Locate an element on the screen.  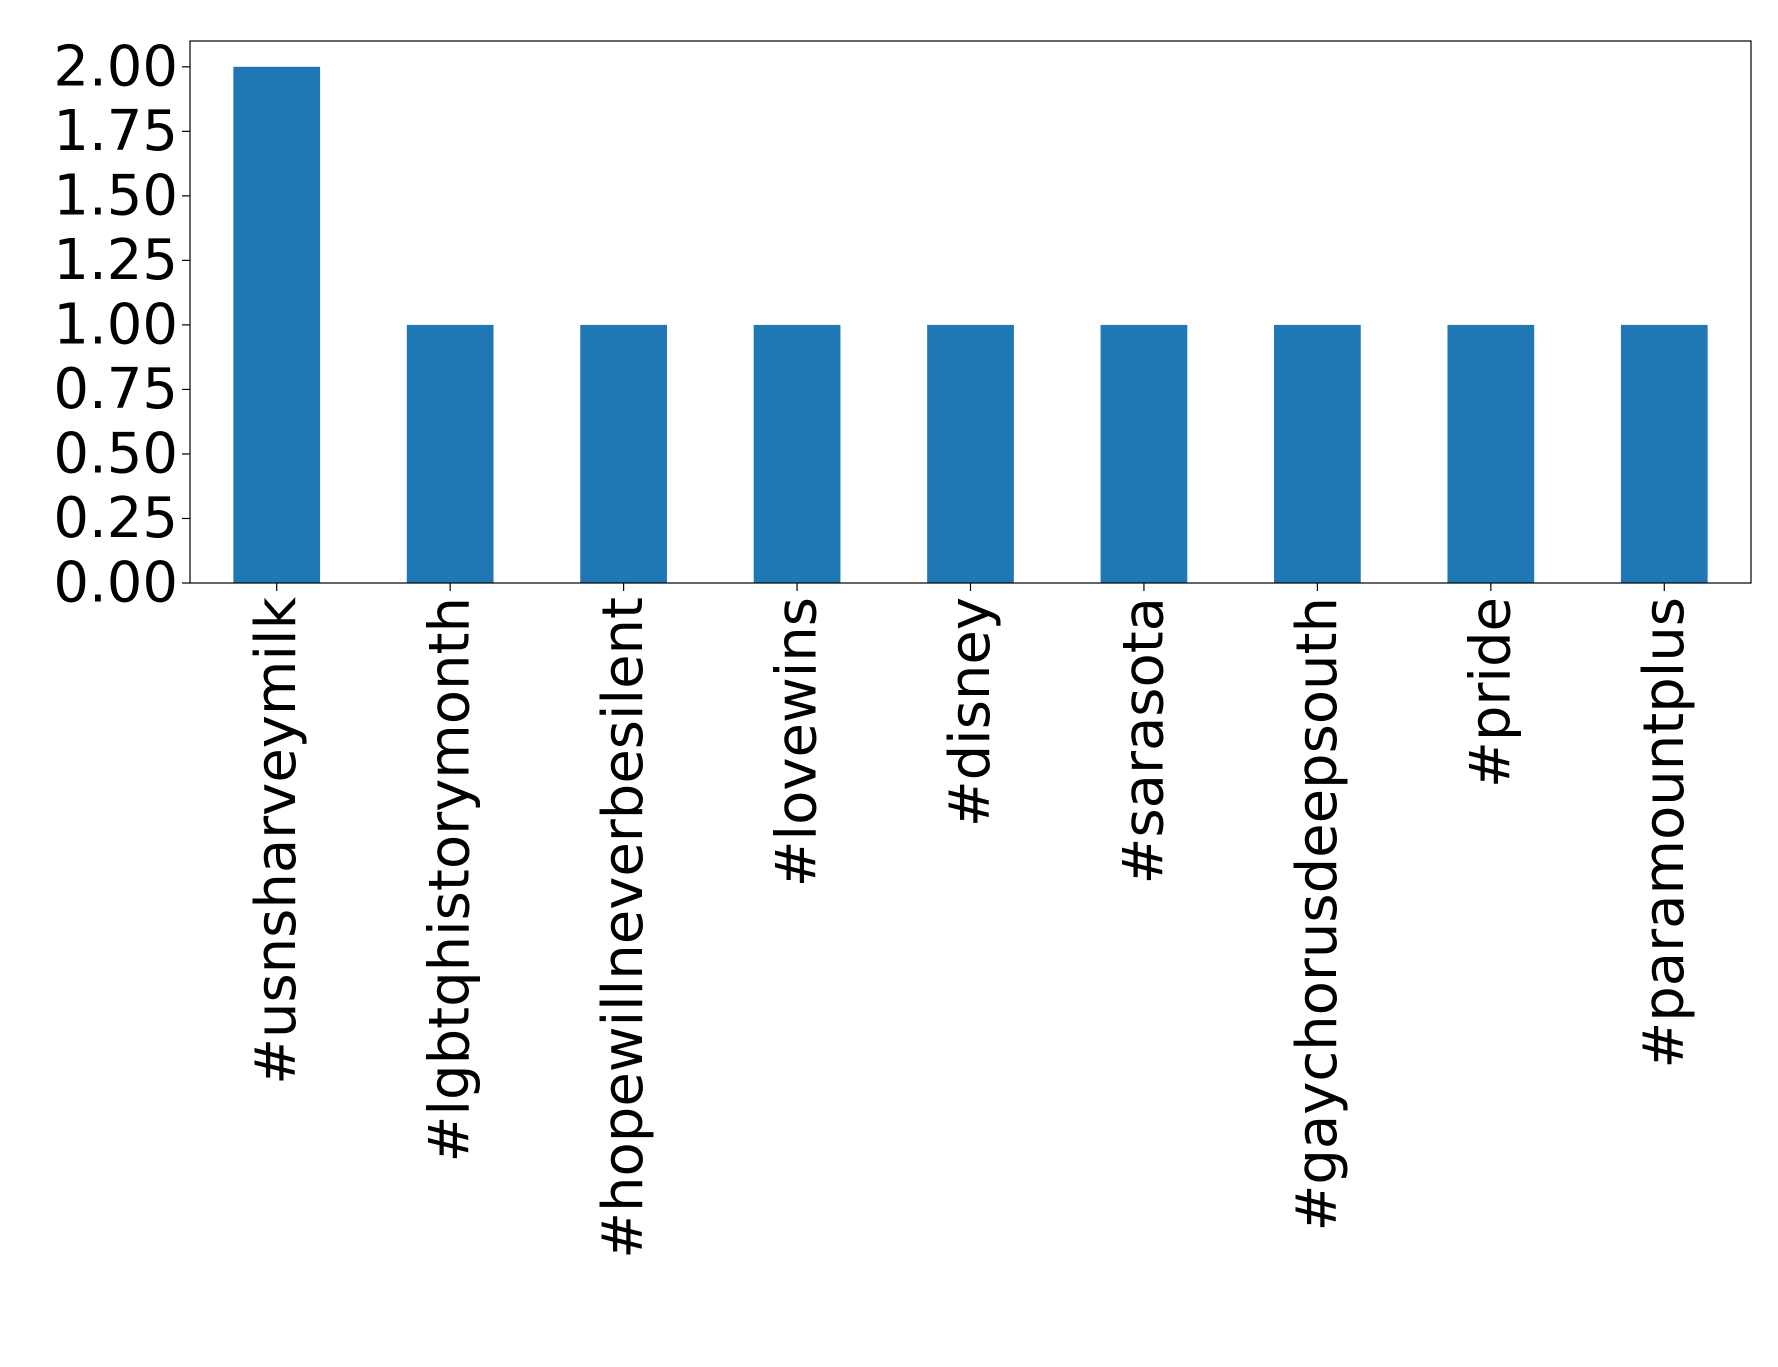
y-tick-label: 1.50 is located at coordinates (115, 195).